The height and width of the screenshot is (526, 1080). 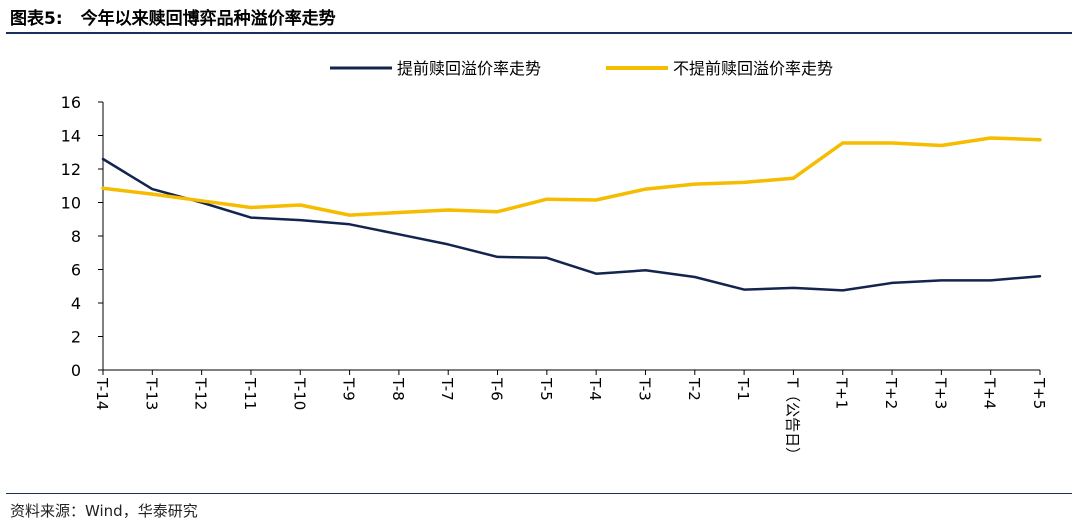 What do you see at coordinates (595, 389) in the screenshot?
I see `x-tick-label: T-4` at bounding box center [595, 389].